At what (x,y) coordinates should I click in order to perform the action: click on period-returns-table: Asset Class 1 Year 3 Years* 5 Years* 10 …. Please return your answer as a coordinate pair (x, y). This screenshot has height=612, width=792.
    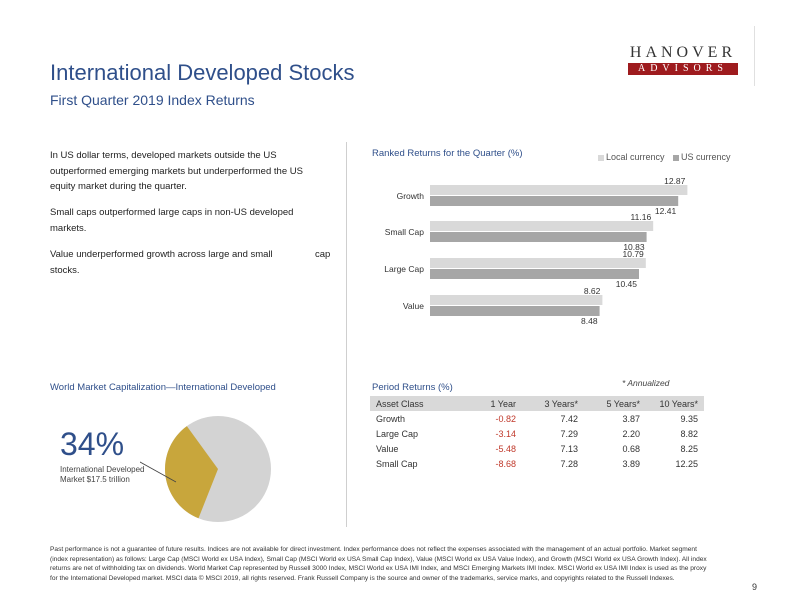
    Looking at the image, I should click on (537, 433).